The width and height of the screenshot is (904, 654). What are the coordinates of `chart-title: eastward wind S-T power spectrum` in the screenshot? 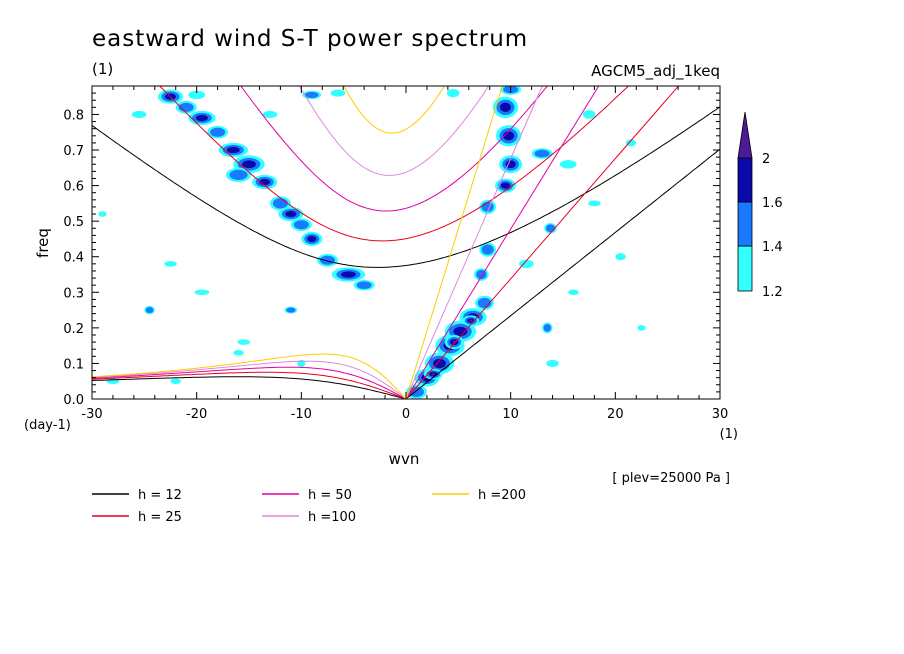 It's located at (310, 39).